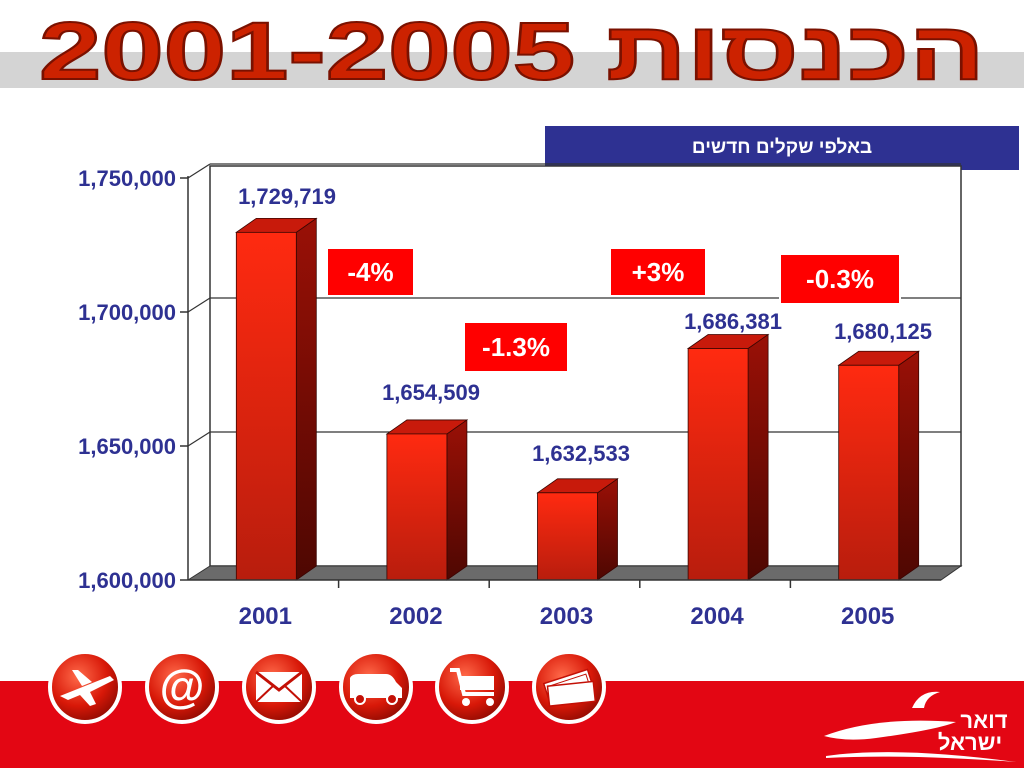 The image size is (1024, 768). Describe the element at coordinates (279, 687) in the screenshot. I see `envelope-icon` at that location.